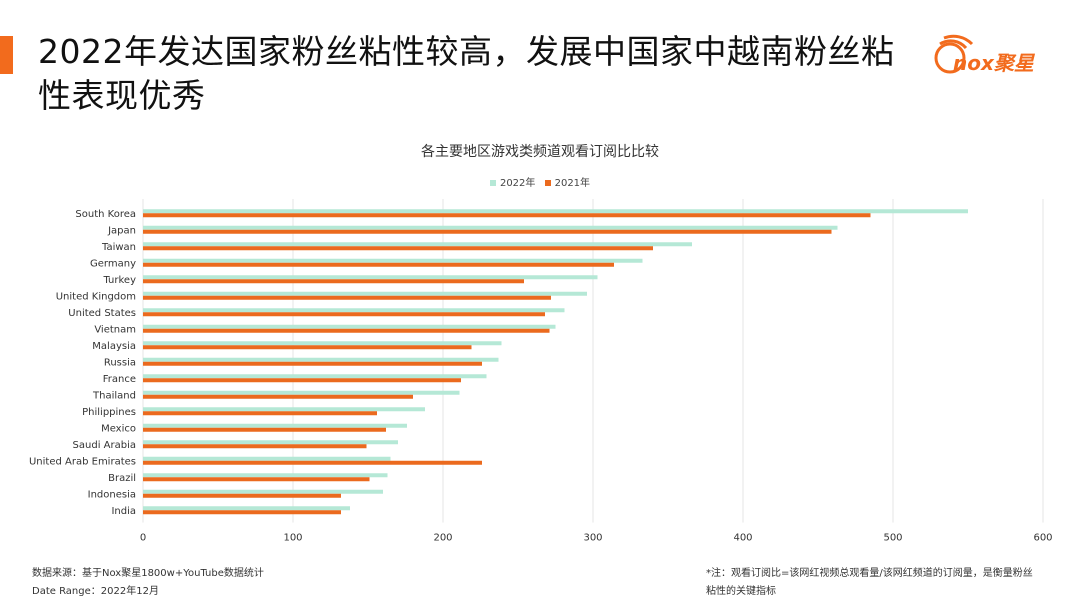  Describe the element at coordinates (143, 538) in the screenshot. I see `x-tick-label: 0` at that location.